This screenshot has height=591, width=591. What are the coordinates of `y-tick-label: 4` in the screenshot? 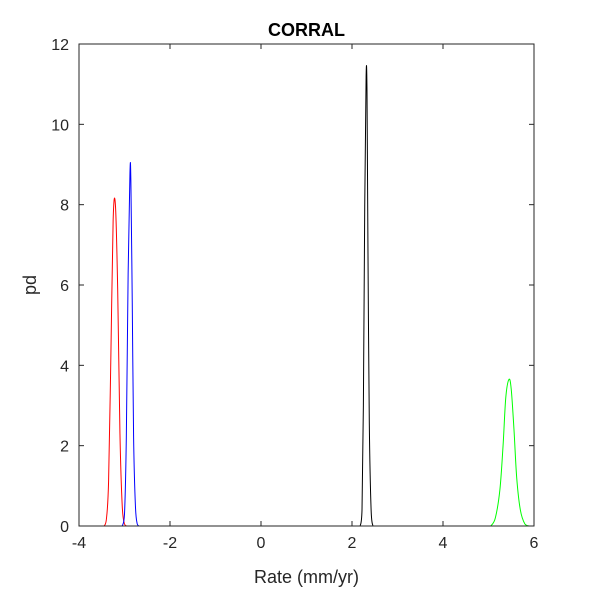 It's located at (64, 366).